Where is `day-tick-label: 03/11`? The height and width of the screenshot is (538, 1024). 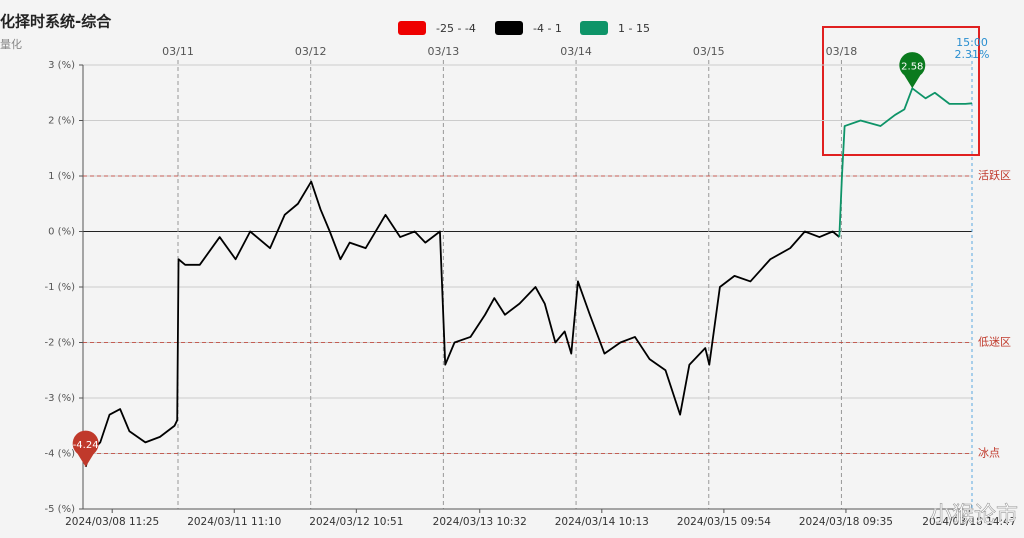
day-tick-label: 03/11 is located at coordinates (178, 51).